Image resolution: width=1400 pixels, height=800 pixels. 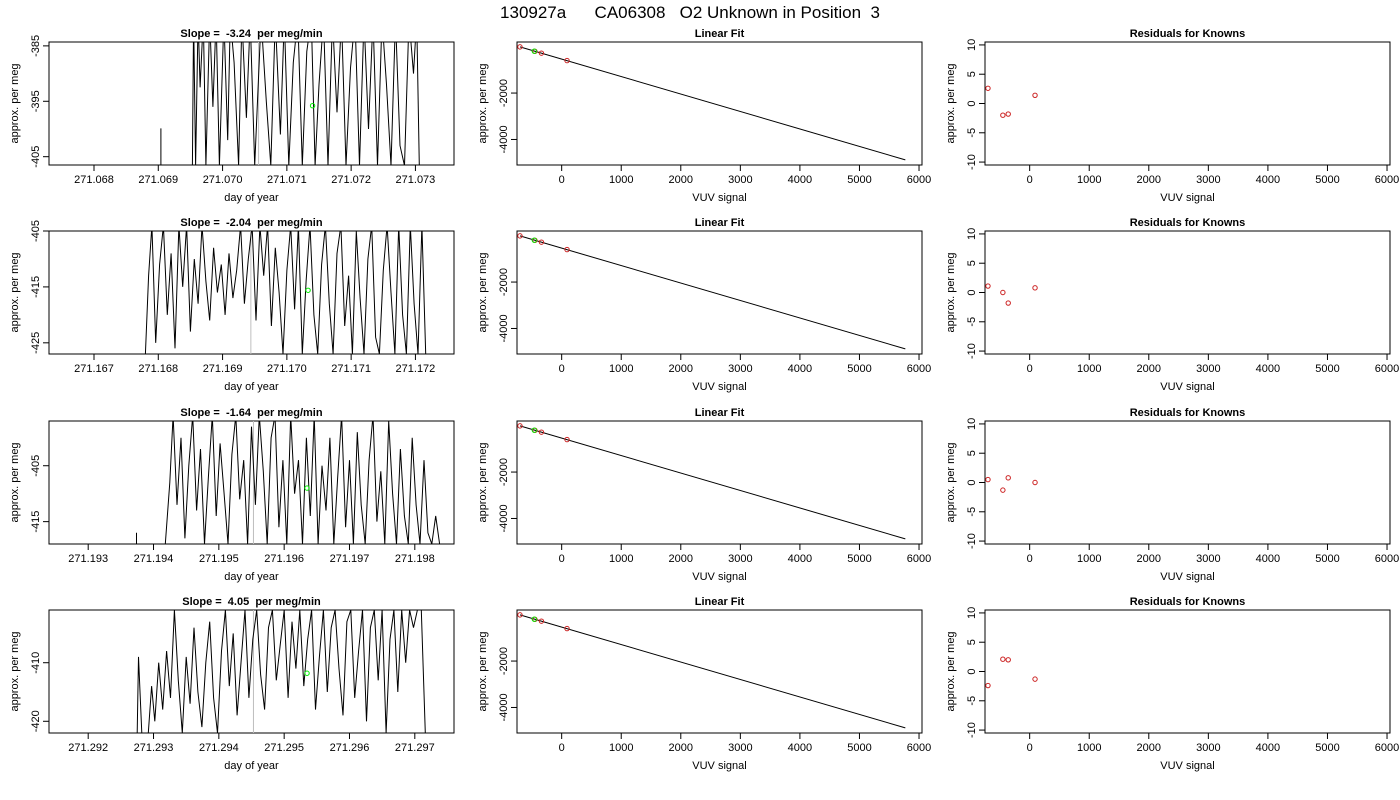 I want to click on figure-title: 130927a CA06308 O2 Unknown in Position 3, so click(x=690, y=12).